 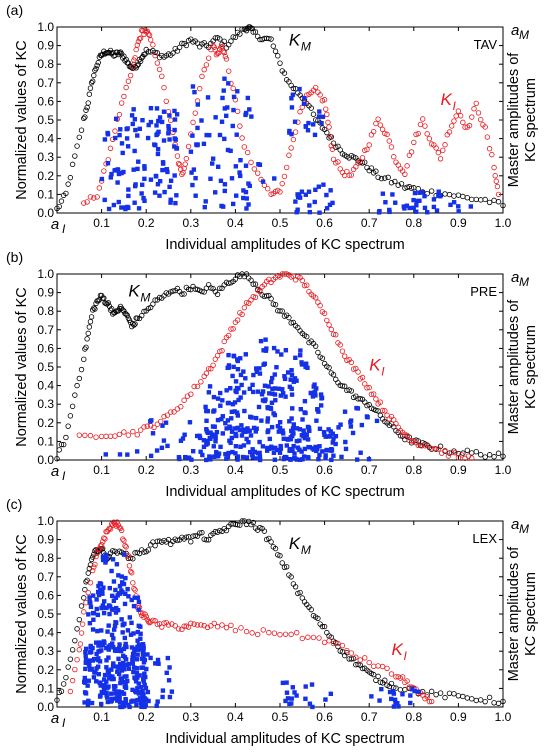 What do you see at coordinates (375, 365) in the screenshot?
I see `series-label: K` at bounding box center [375, 365].